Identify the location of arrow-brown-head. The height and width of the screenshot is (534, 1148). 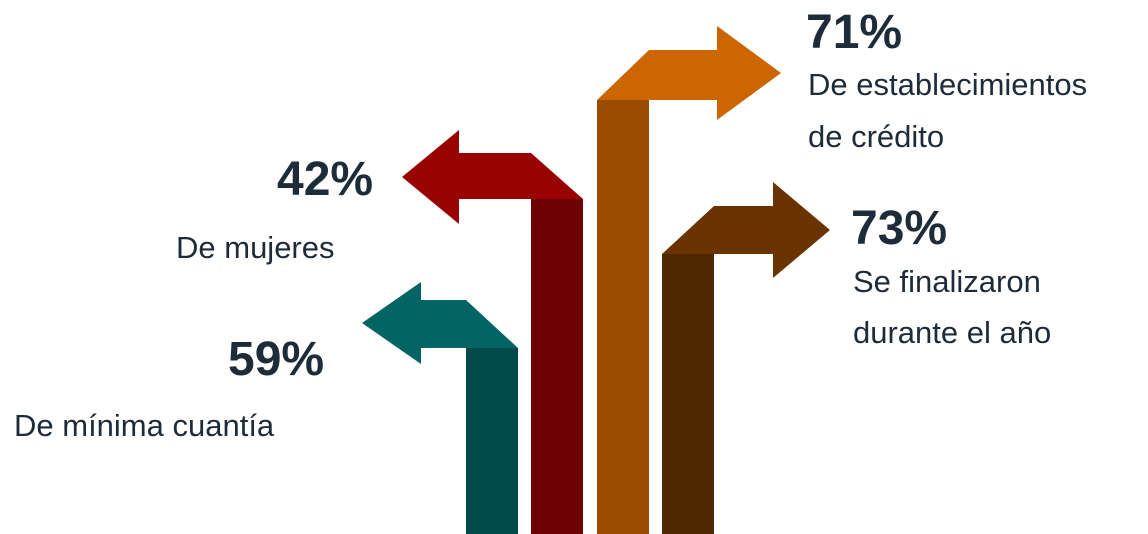
(746, 230).